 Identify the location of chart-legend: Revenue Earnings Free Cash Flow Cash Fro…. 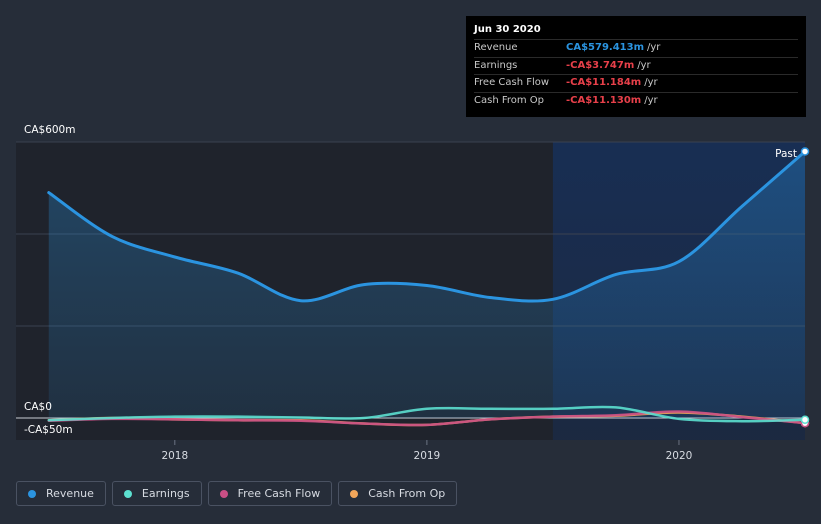
(237, 493).